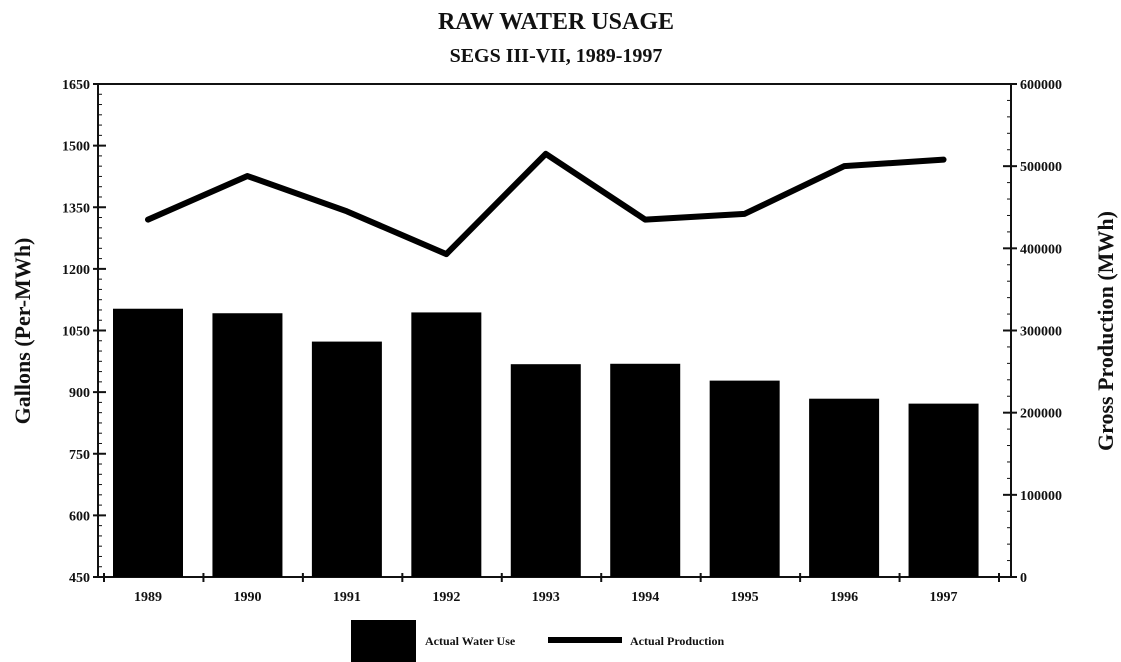  Describe the element at coordinates (645, 597) in the screenshot. I see `x-tick-label: 1994` at that location.